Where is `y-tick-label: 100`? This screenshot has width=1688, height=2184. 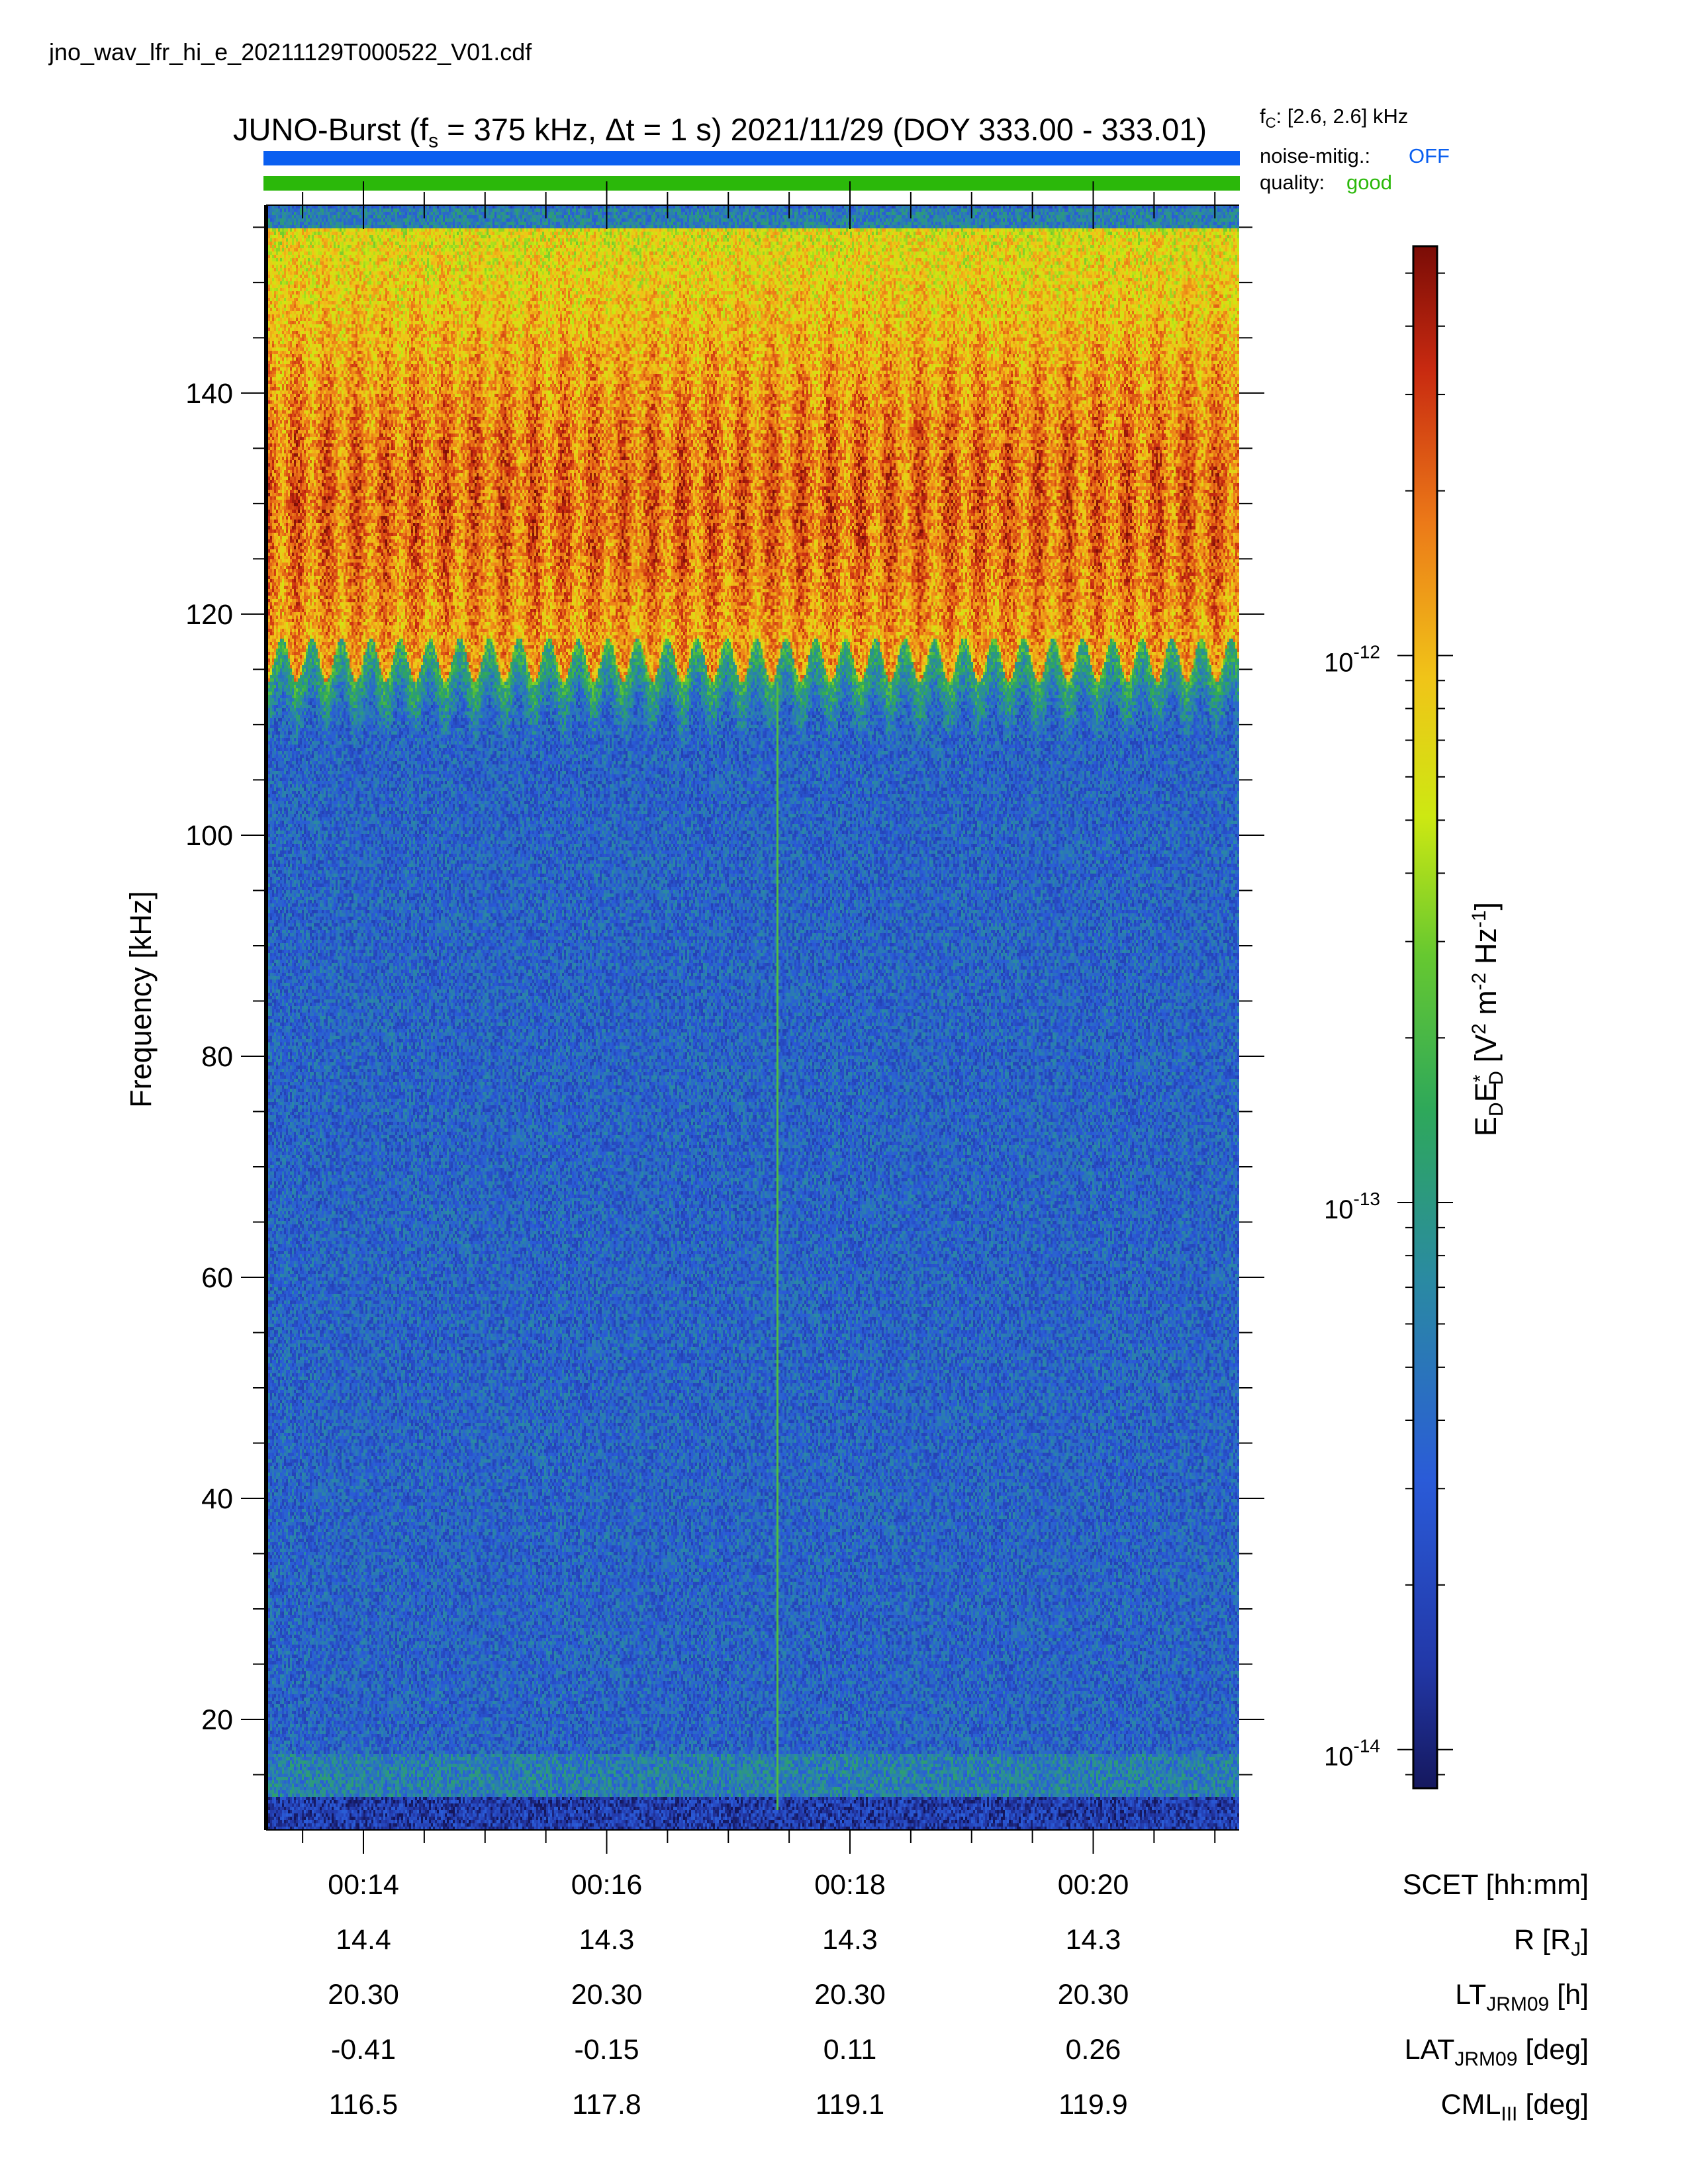
y-tick-label: 100 is located at coordinates (209, 836).